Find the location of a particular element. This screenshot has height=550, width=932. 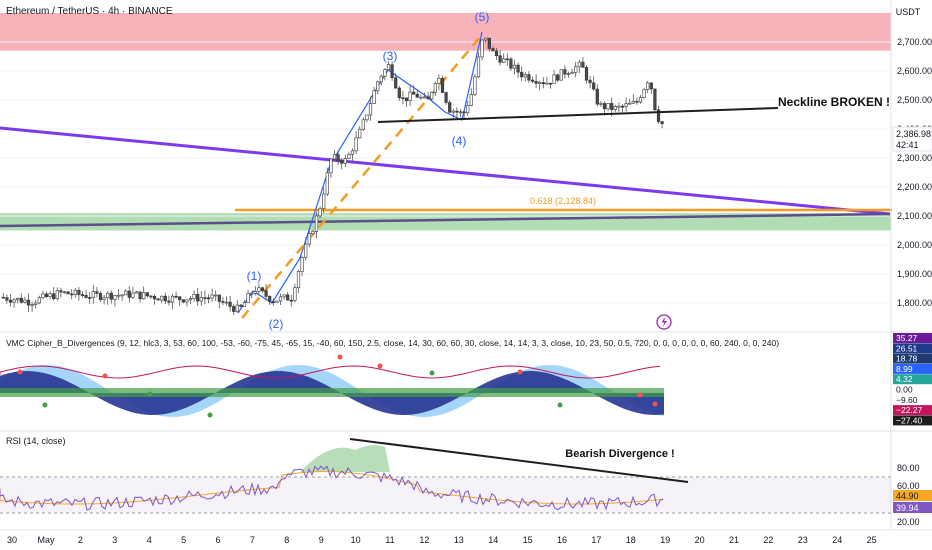

divergence-line is located at coordinates (519, 460).